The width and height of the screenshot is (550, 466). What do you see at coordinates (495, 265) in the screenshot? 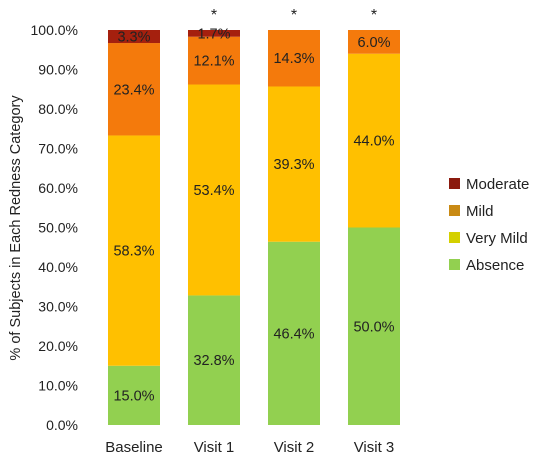
I see `legend-label: Absence` at bounding box center [495, 265].